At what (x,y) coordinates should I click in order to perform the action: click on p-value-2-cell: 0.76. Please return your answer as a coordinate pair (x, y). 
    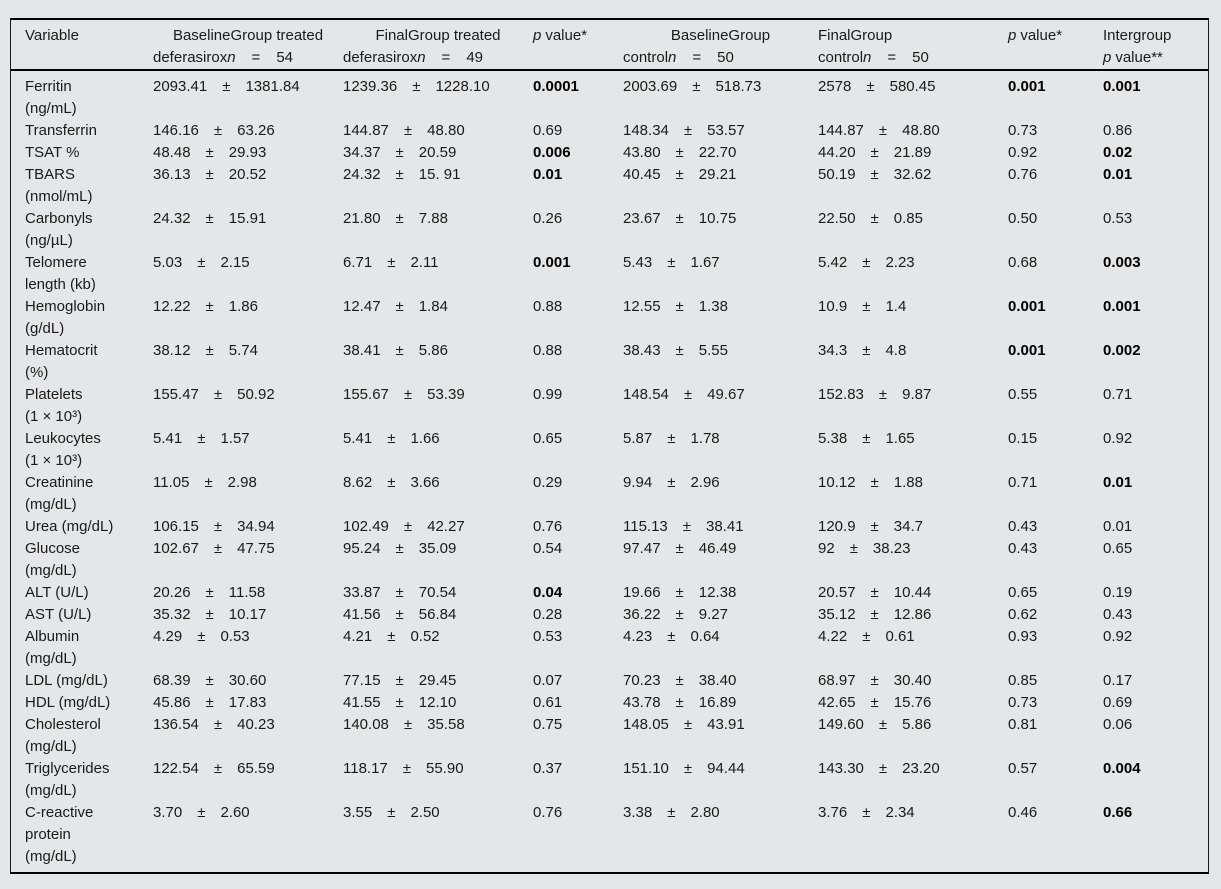
    Looking at the image, I should click on (1023, 174).